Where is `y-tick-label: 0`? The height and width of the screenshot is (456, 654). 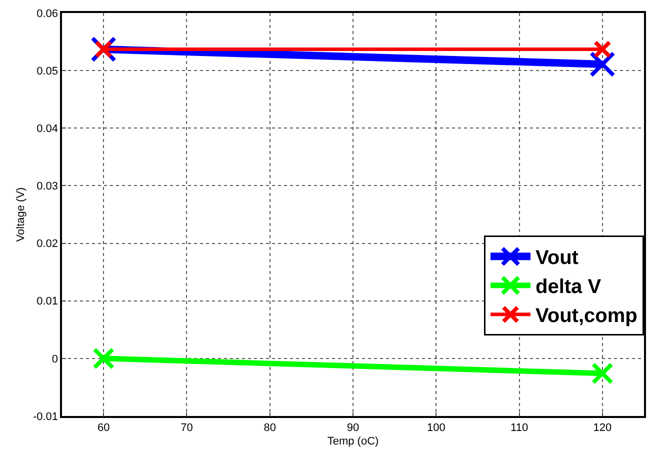 y-tick-label: 0 is located at coordinates (55, 359).